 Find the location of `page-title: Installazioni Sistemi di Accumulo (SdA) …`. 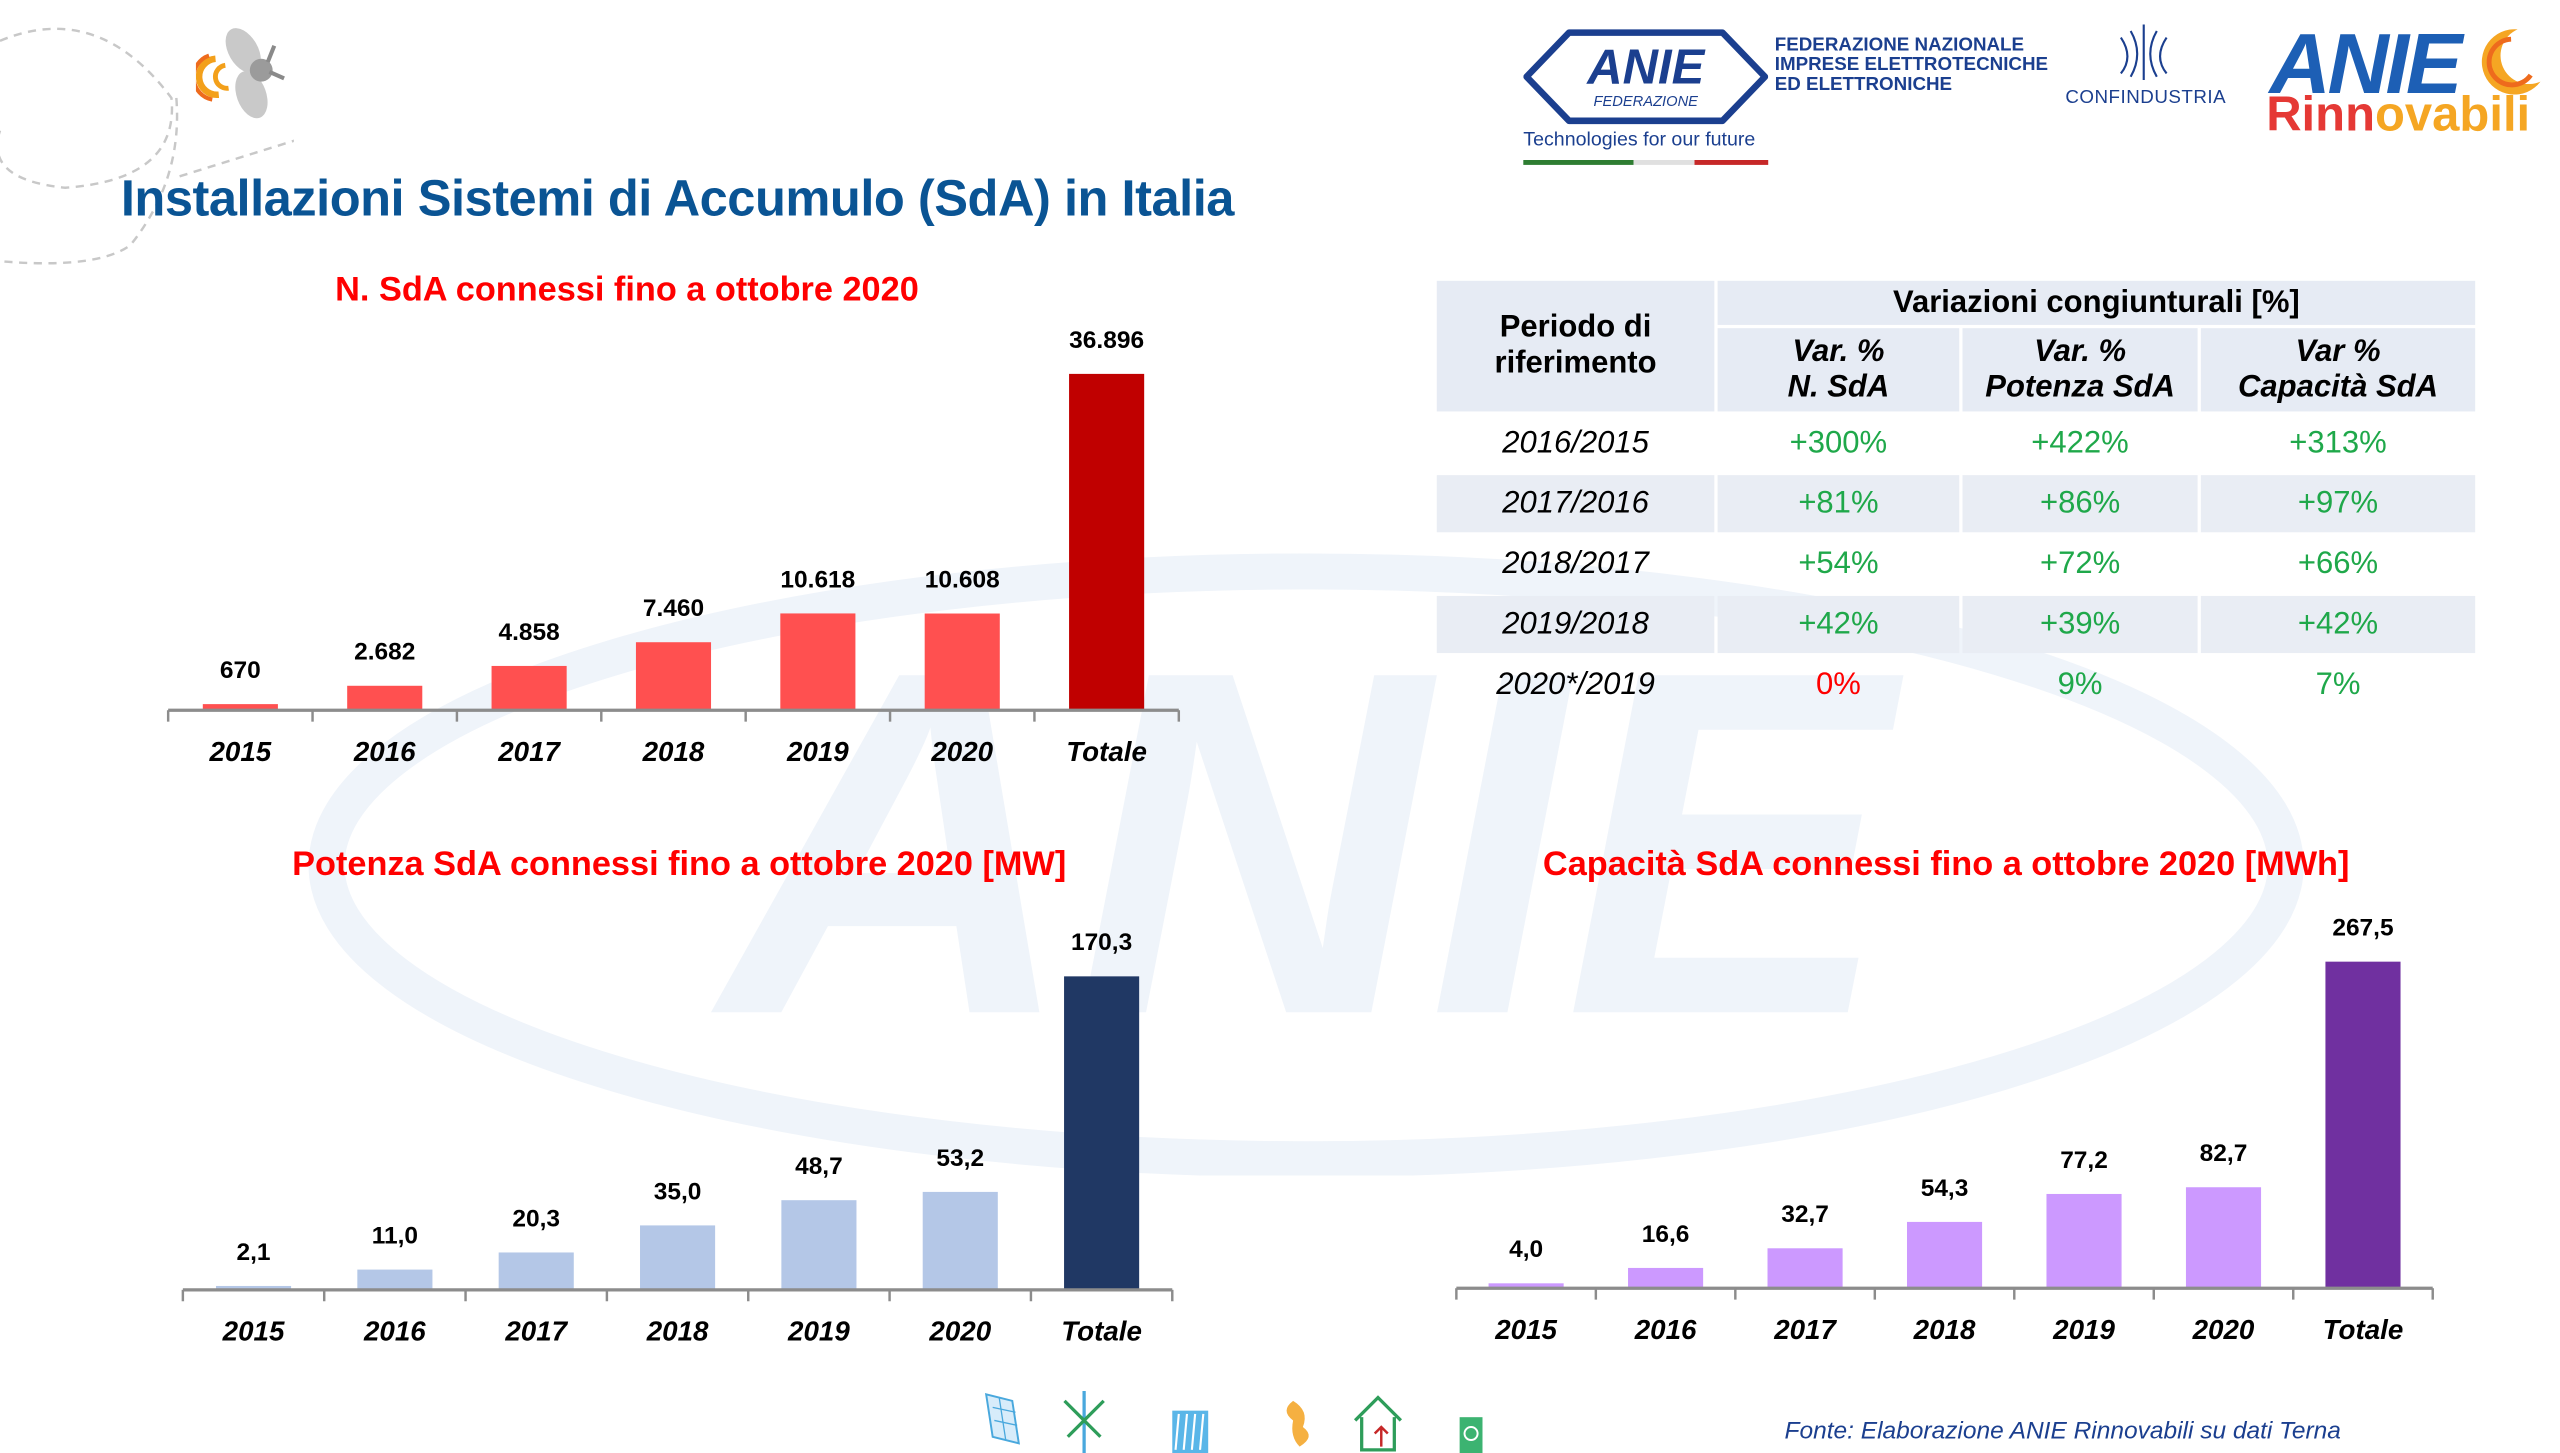

page-title: Installazioni Sistemi di Accumulo (SdA) … is located at coordinates (677, 198).